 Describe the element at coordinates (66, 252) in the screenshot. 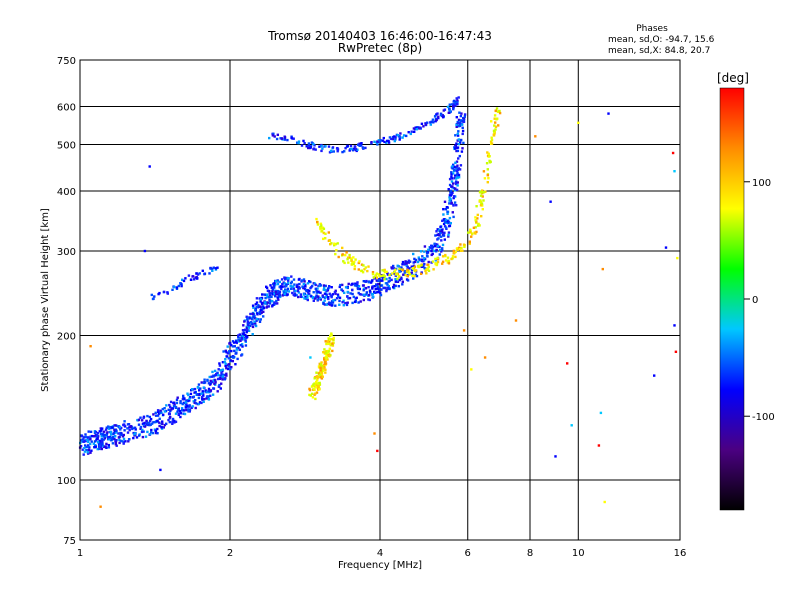

I see `y-tick-label: 300` at that location.